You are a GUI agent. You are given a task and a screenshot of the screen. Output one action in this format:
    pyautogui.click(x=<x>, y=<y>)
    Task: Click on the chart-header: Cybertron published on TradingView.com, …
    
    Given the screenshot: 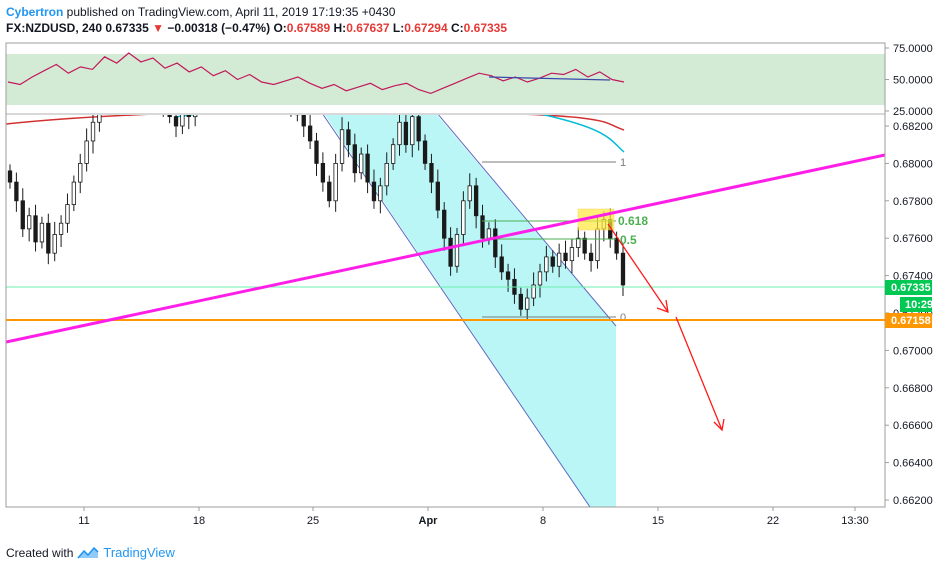 What is the action you would take?
    pyautogui.click(x=256, y=20)
    